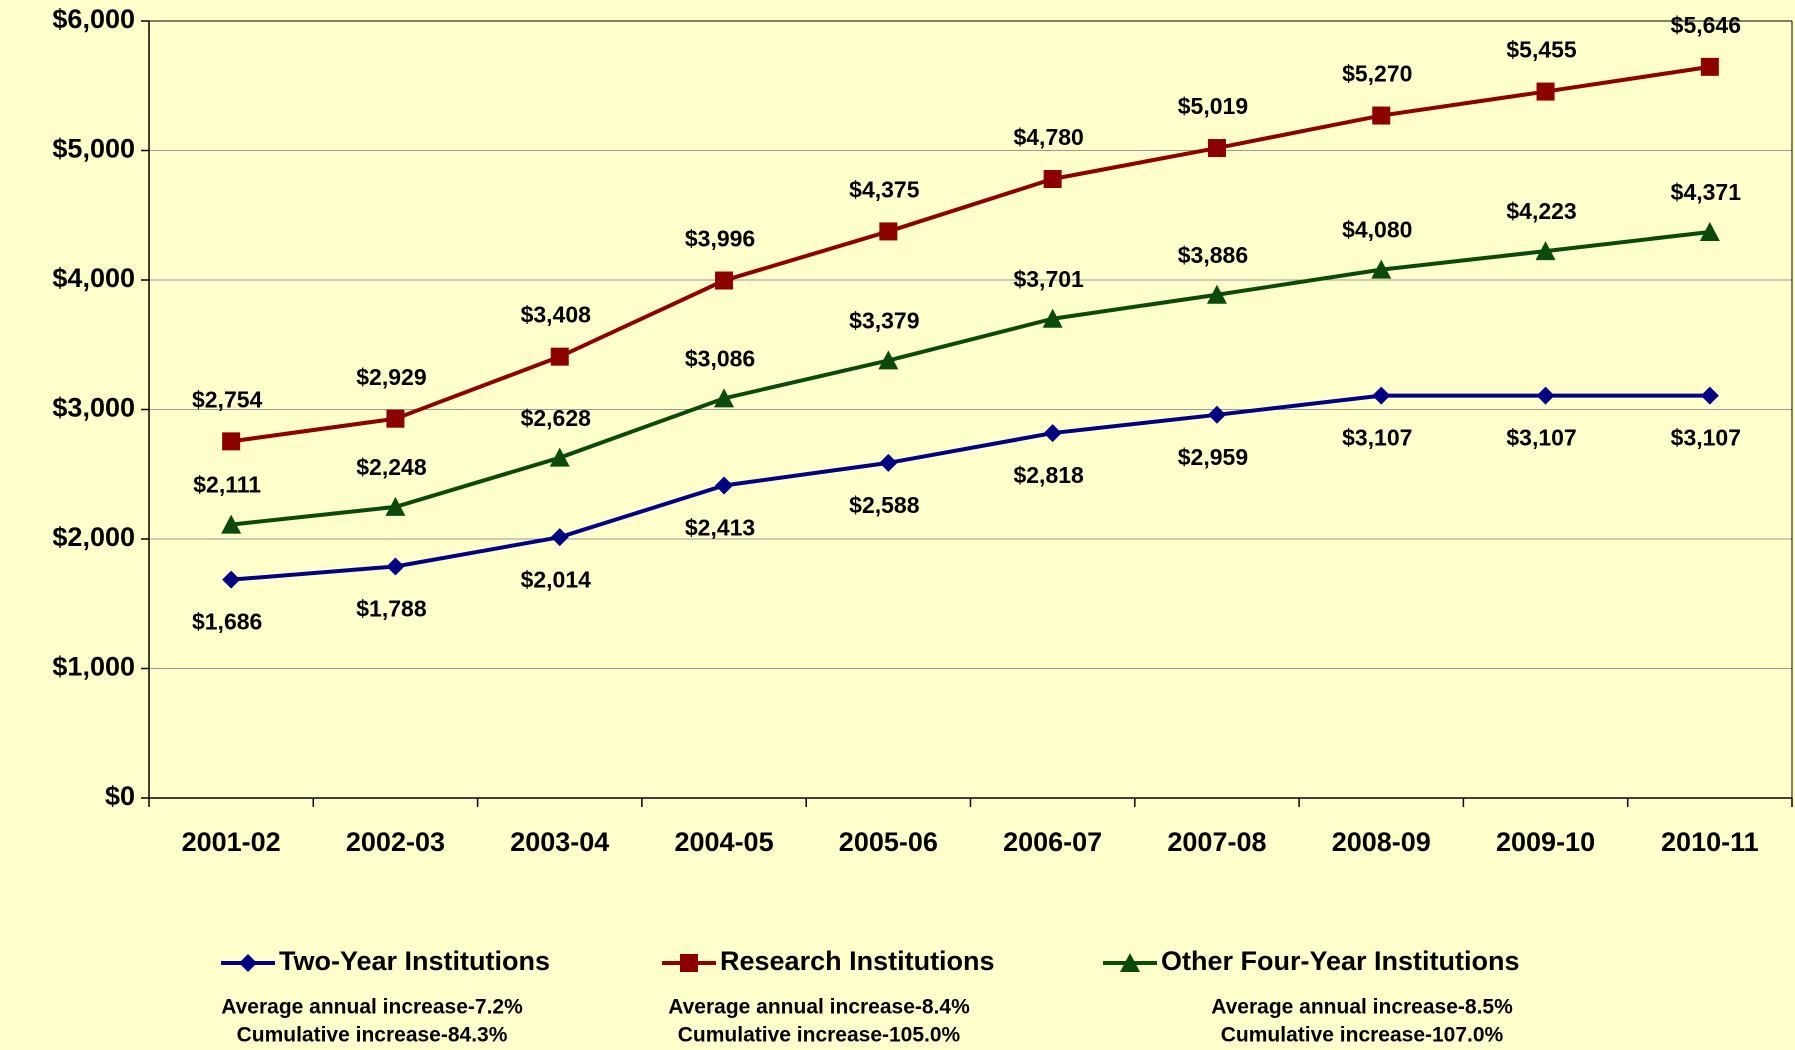 Image resolution: width=1795 pixels, height=1050 pixels. I want to click on data-label: $2,628, so click(556, 418).